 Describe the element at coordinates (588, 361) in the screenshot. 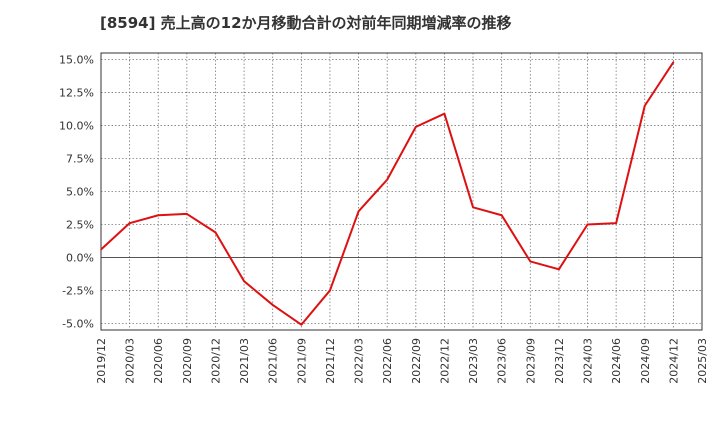

I see `x-tick-label: 2024/03` at that location.